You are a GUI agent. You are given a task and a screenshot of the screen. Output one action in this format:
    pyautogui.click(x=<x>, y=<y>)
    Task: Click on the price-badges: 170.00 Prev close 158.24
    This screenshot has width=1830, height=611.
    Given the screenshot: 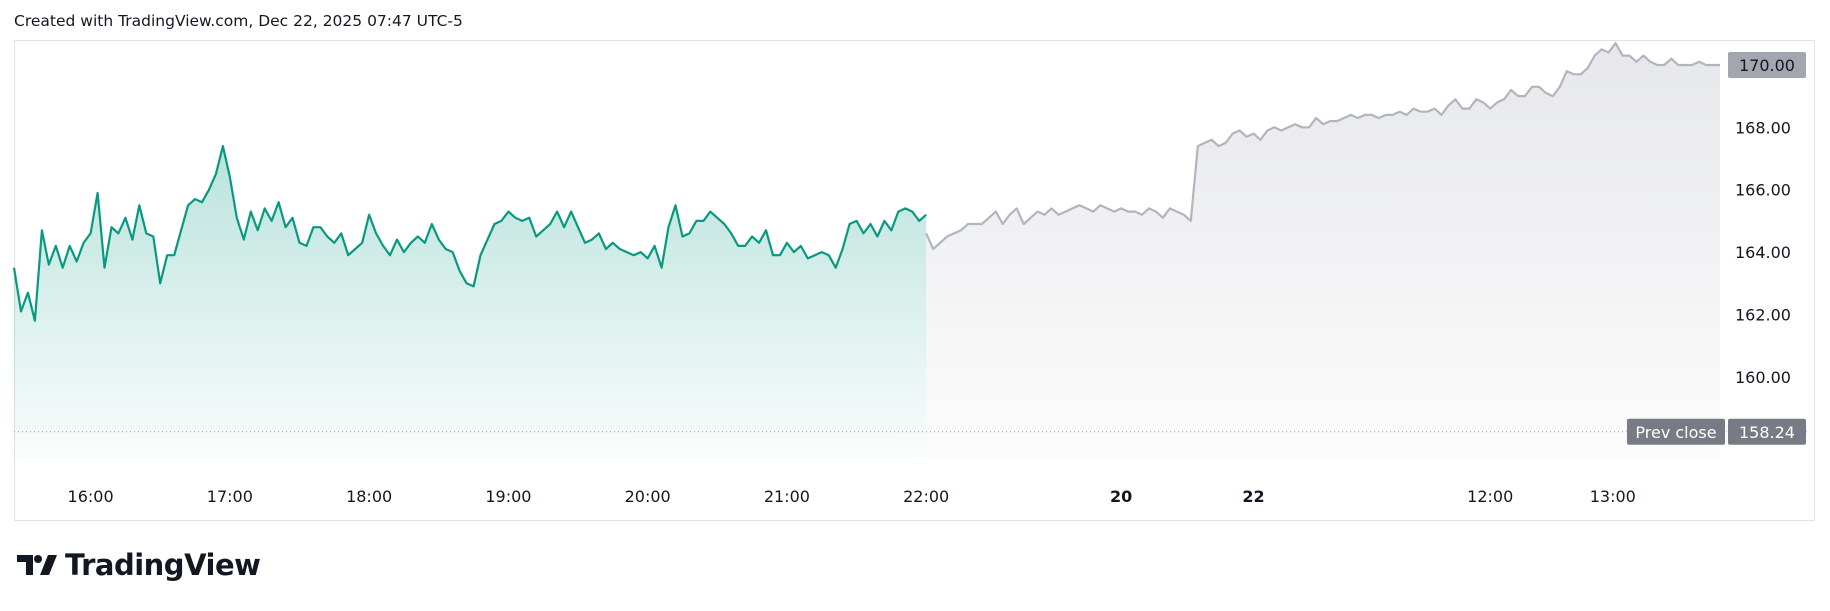 What is the action you would take?
    pyautogui.click(x=1716, y=248)
    